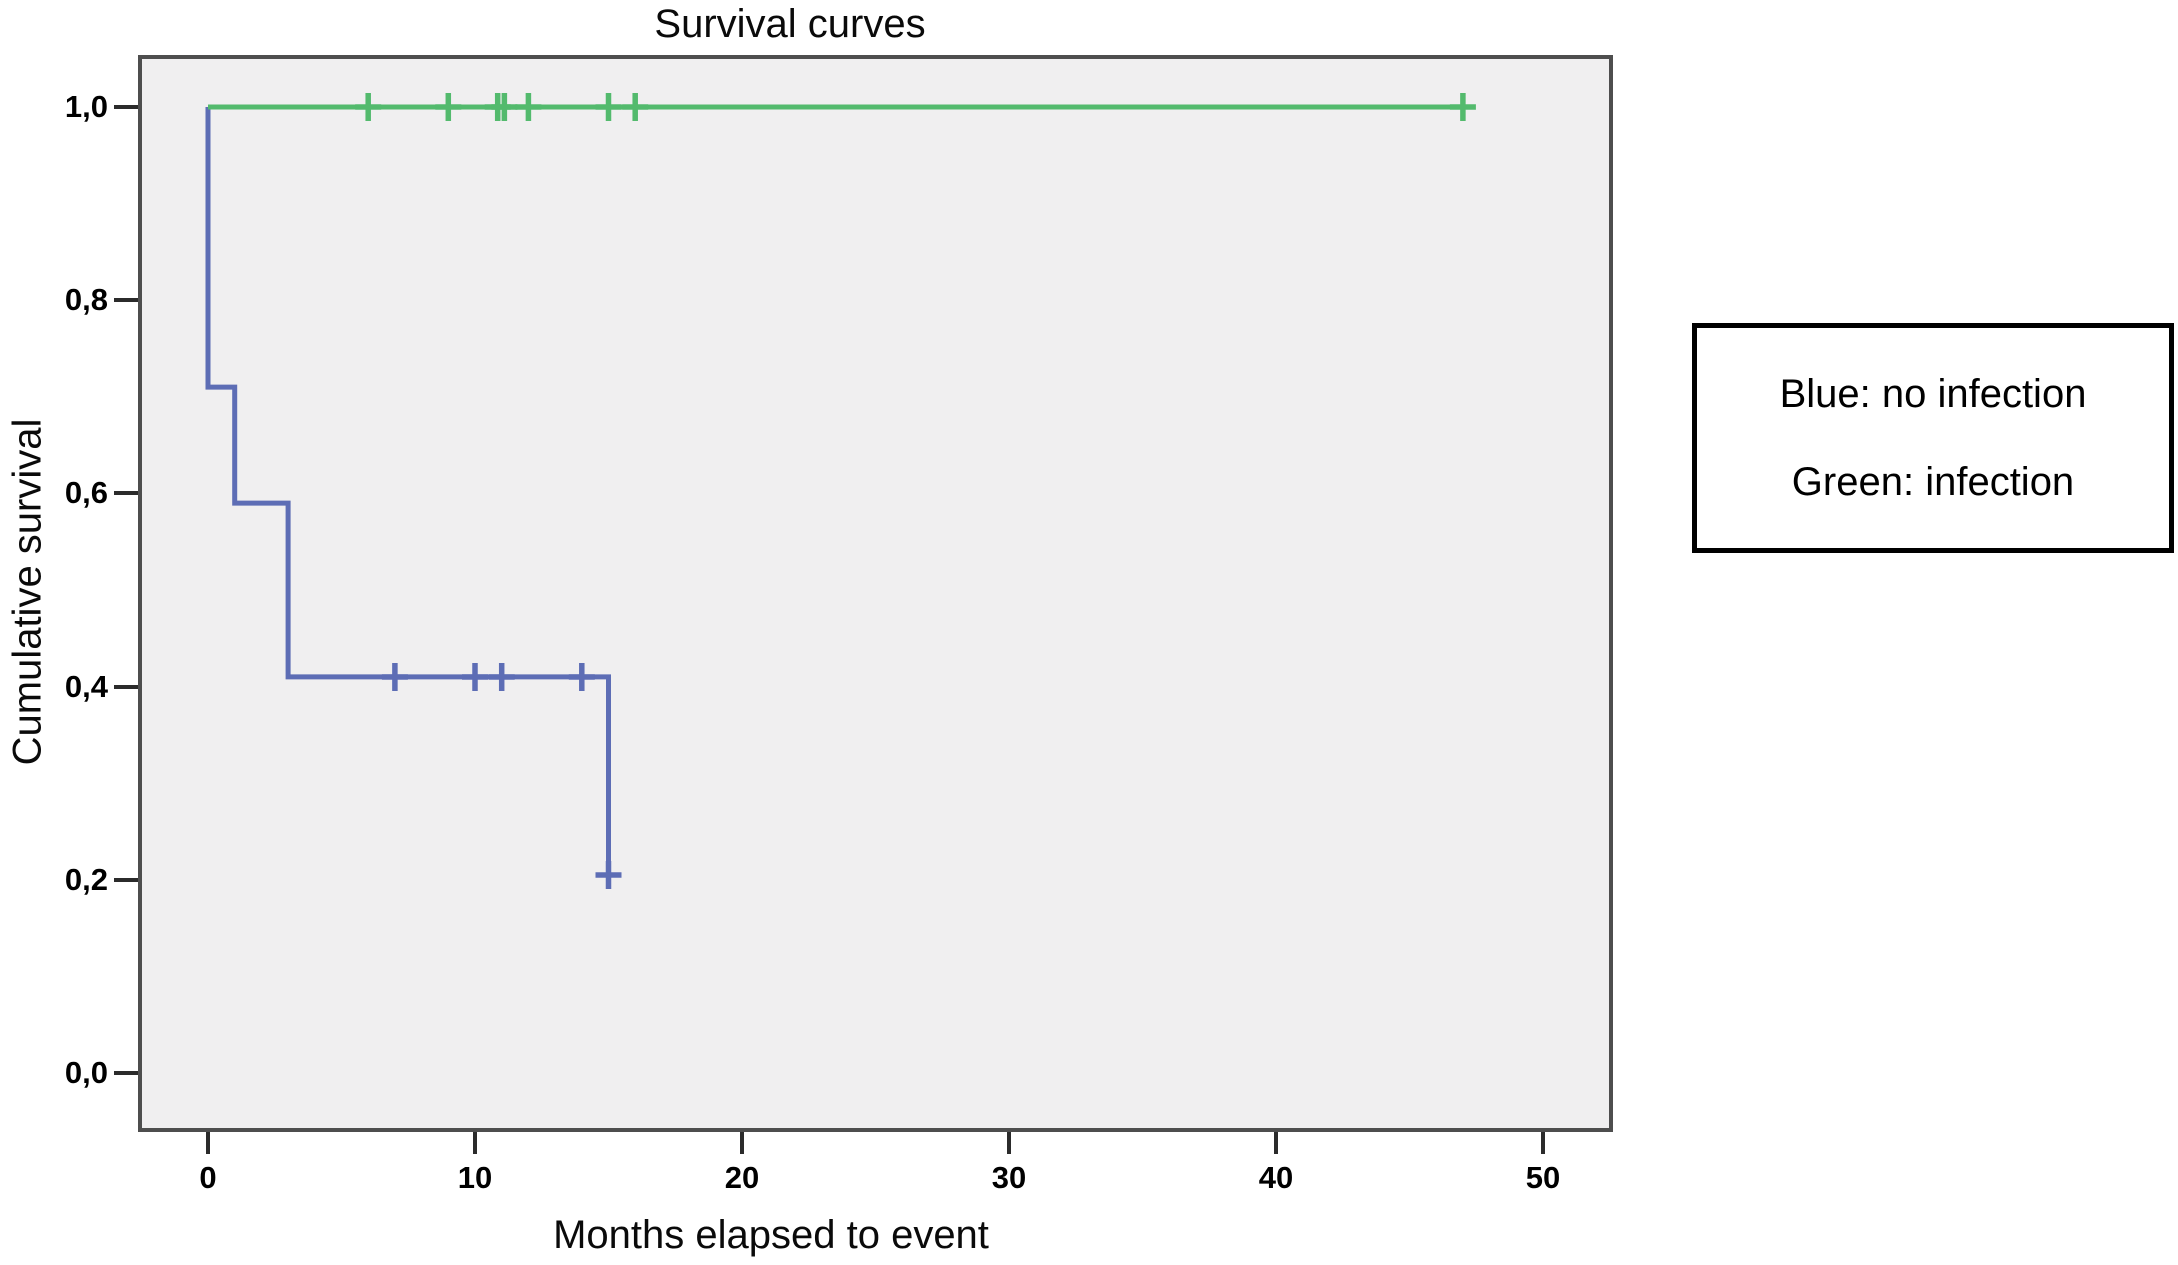 The height and width of the screenshot is (1265, 2178). What do you see at coordinates (1543, 1177) in the screenshot?
I see `x-tick-label: 50` at bounding box center [1543, 1177].